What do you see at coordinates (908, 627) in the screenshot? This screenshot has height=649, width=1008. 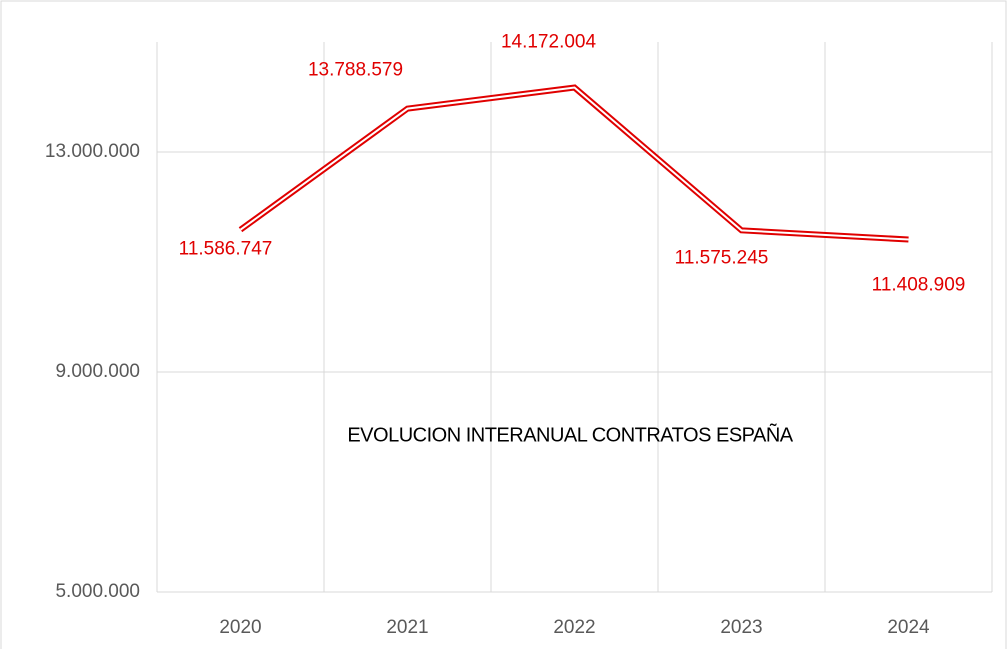 I see `x-tick-label: 2024` at bounding box center [908, 627].